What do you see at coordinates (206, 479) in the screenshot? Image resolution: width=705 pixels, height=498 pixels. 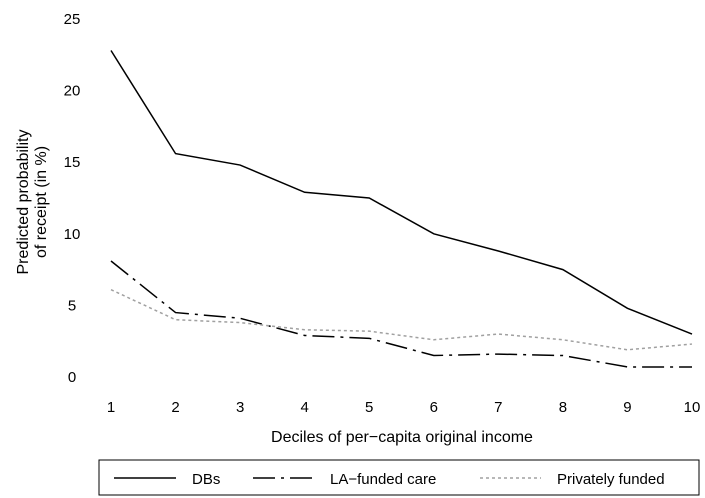 I see `legend-label-dbs: DBs` at bounding box center [206, 479].